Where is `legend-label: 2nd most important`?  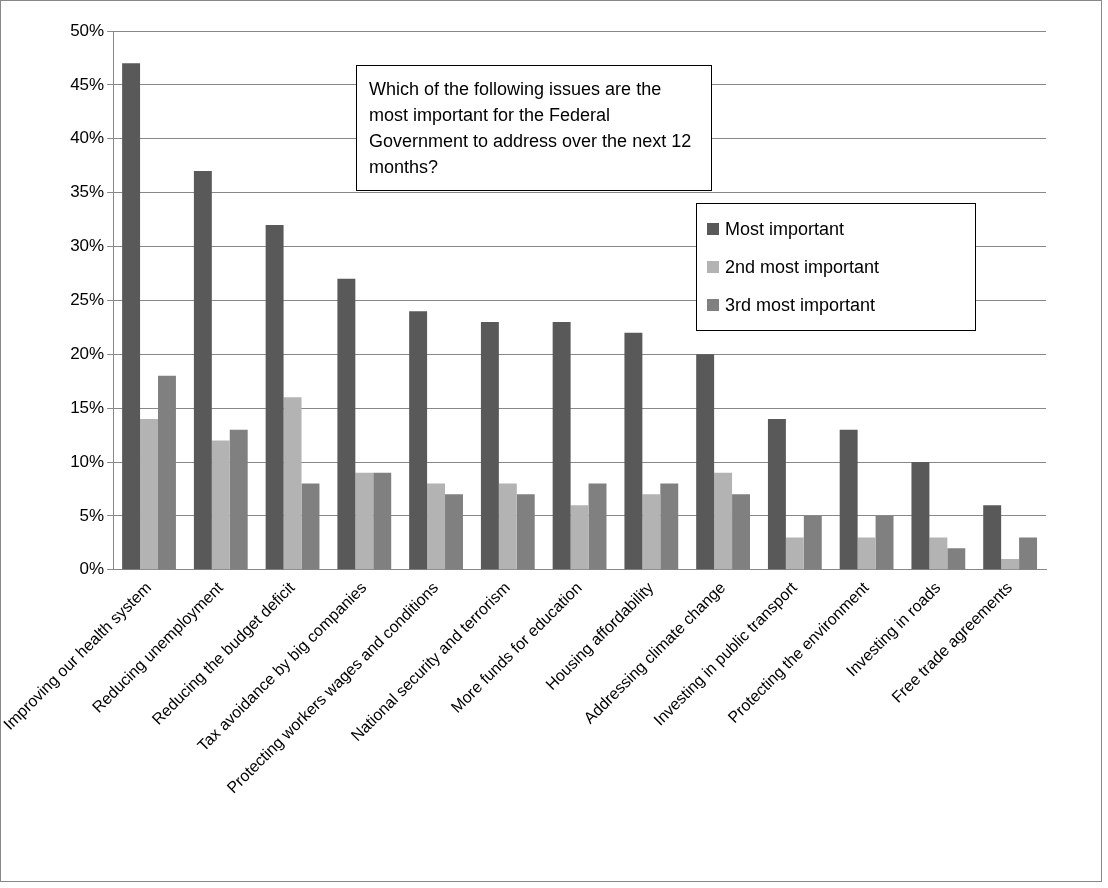
legend-label: 2nd most important is located at coordinates (802, 267).